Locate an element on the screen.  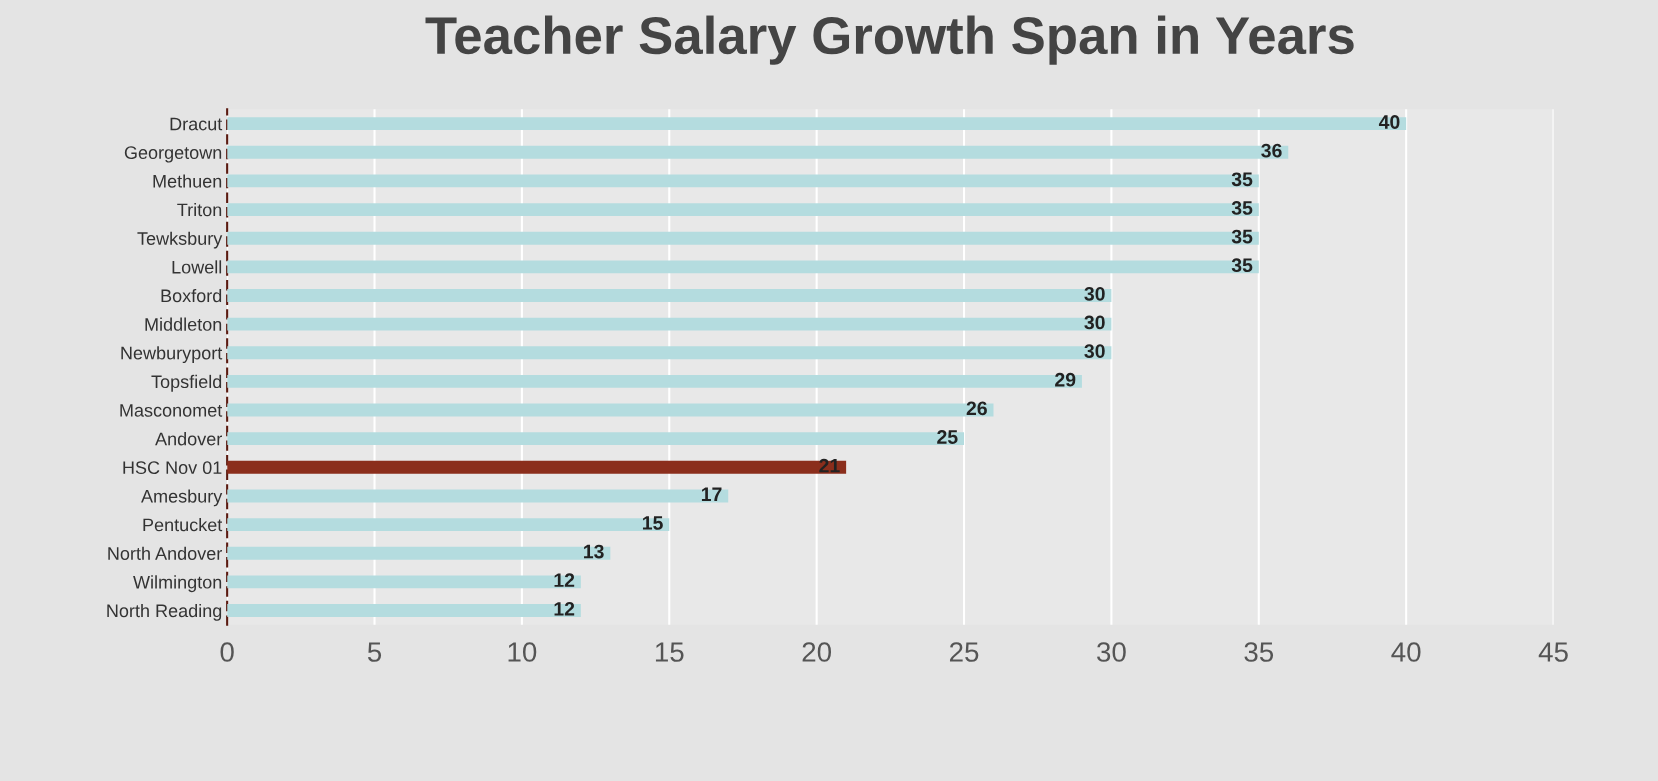
data-label: 17 is located at coordinates (711, 494).